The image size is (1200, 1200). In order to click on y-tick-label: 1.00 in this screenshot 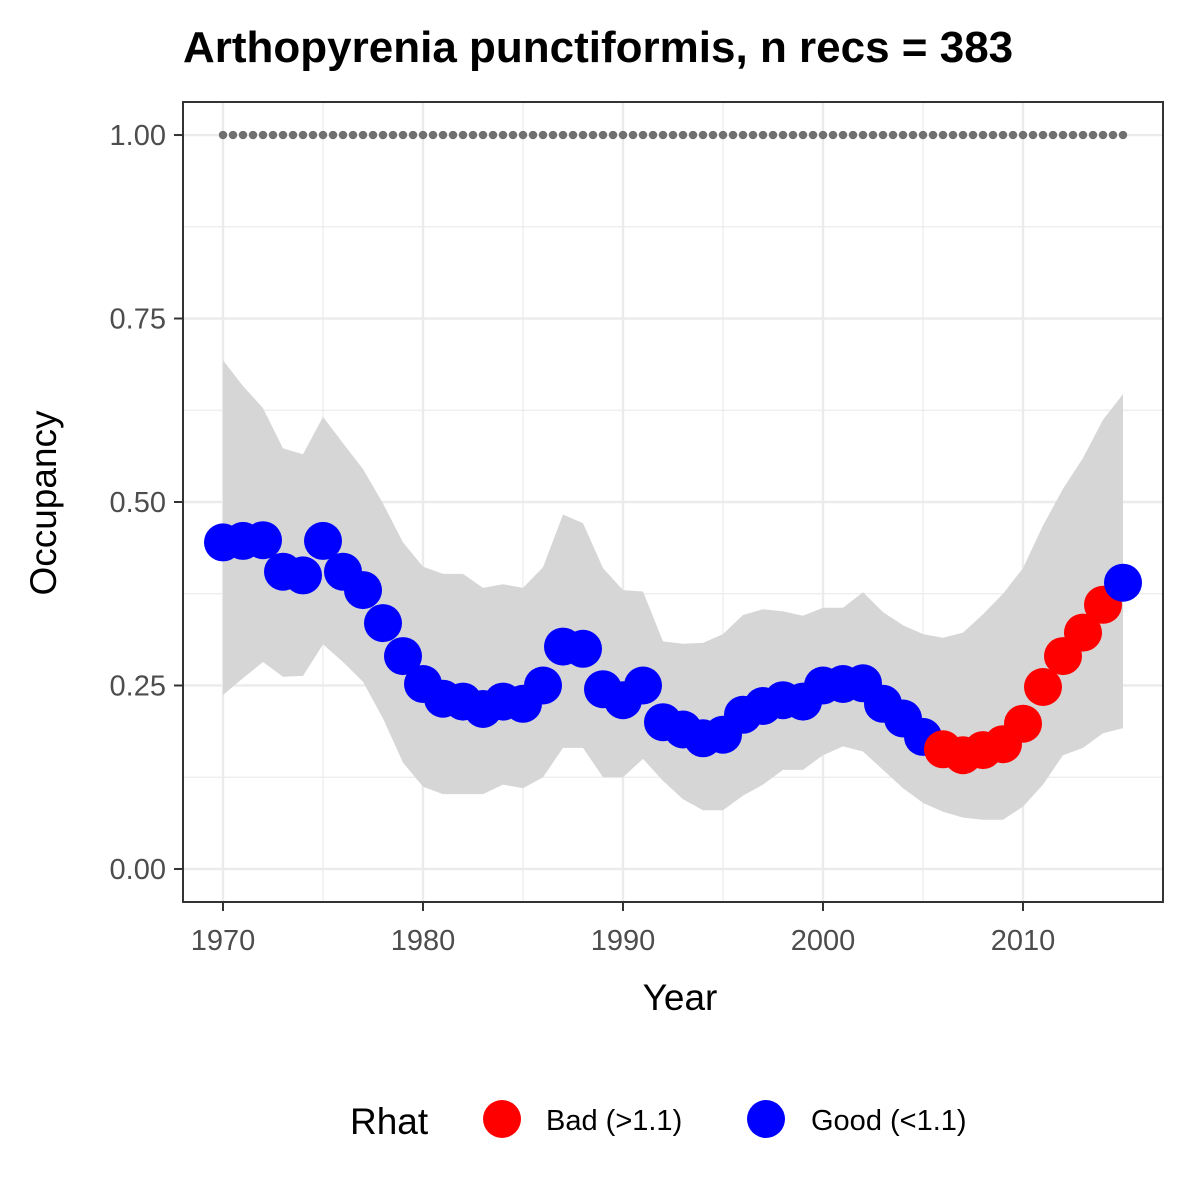, I will do `click(138, 136)`.